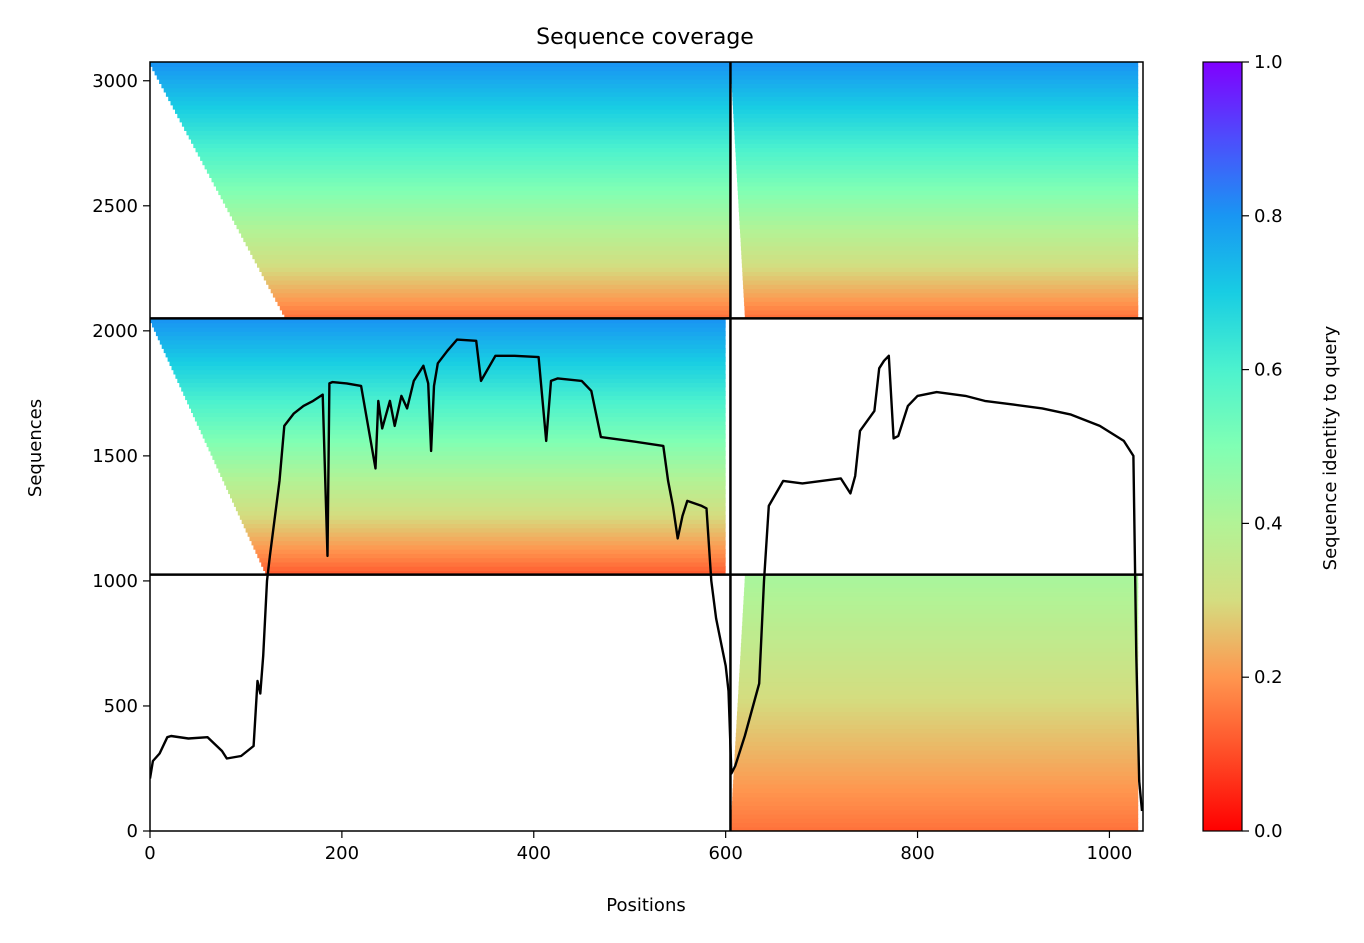  What do you see at coordinates (645, 37) in the screenshot?
I see `chart-title: Sequence coverage` at bounding box center [645, 37].